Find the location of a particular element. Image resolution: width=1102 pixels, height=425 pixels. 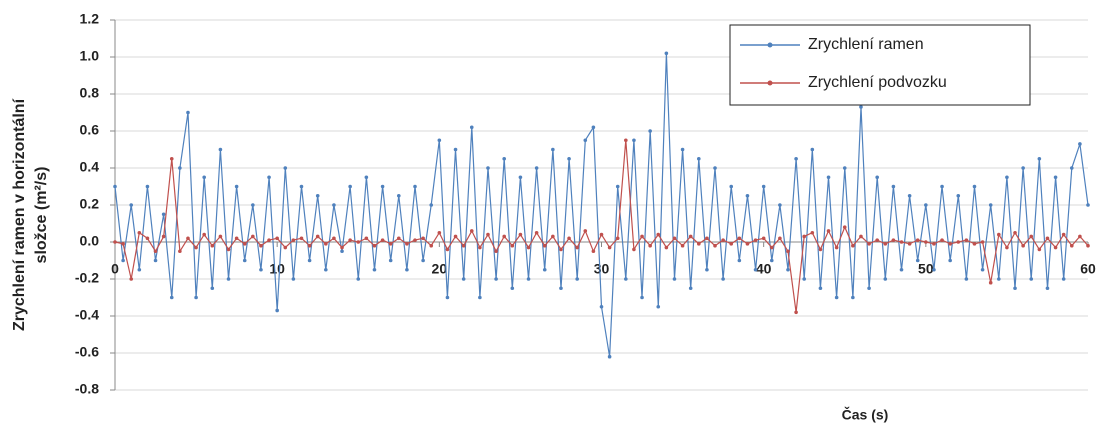

y-tick-label: 0.4 is located at coordinates (90, 167).